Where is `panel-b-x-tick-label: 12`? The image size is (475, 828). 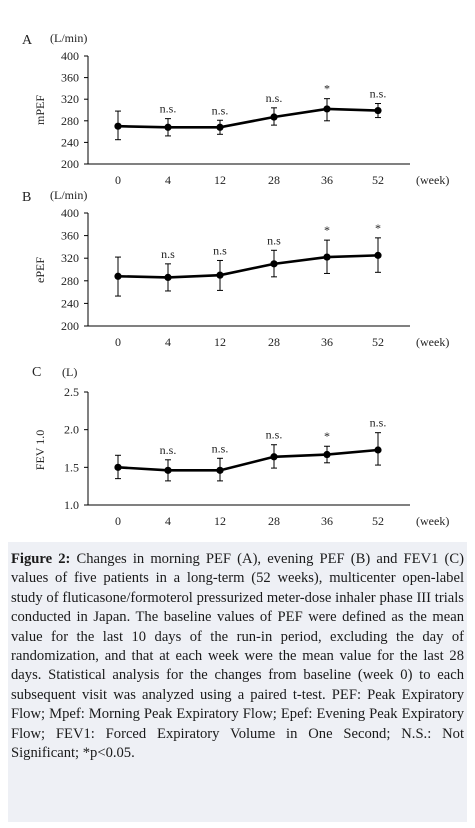 panel-b-x-tick-label: 12 is located at coordinates (220, 342).